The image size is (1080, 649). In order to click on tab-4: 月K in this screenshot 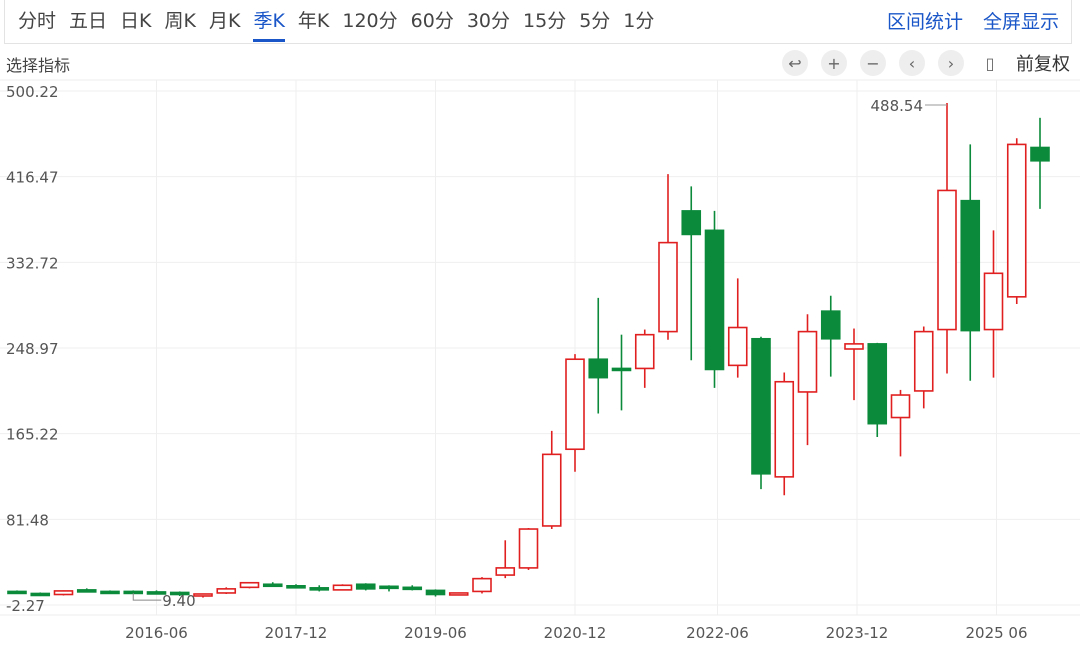, I will do `click(224, 20)`.